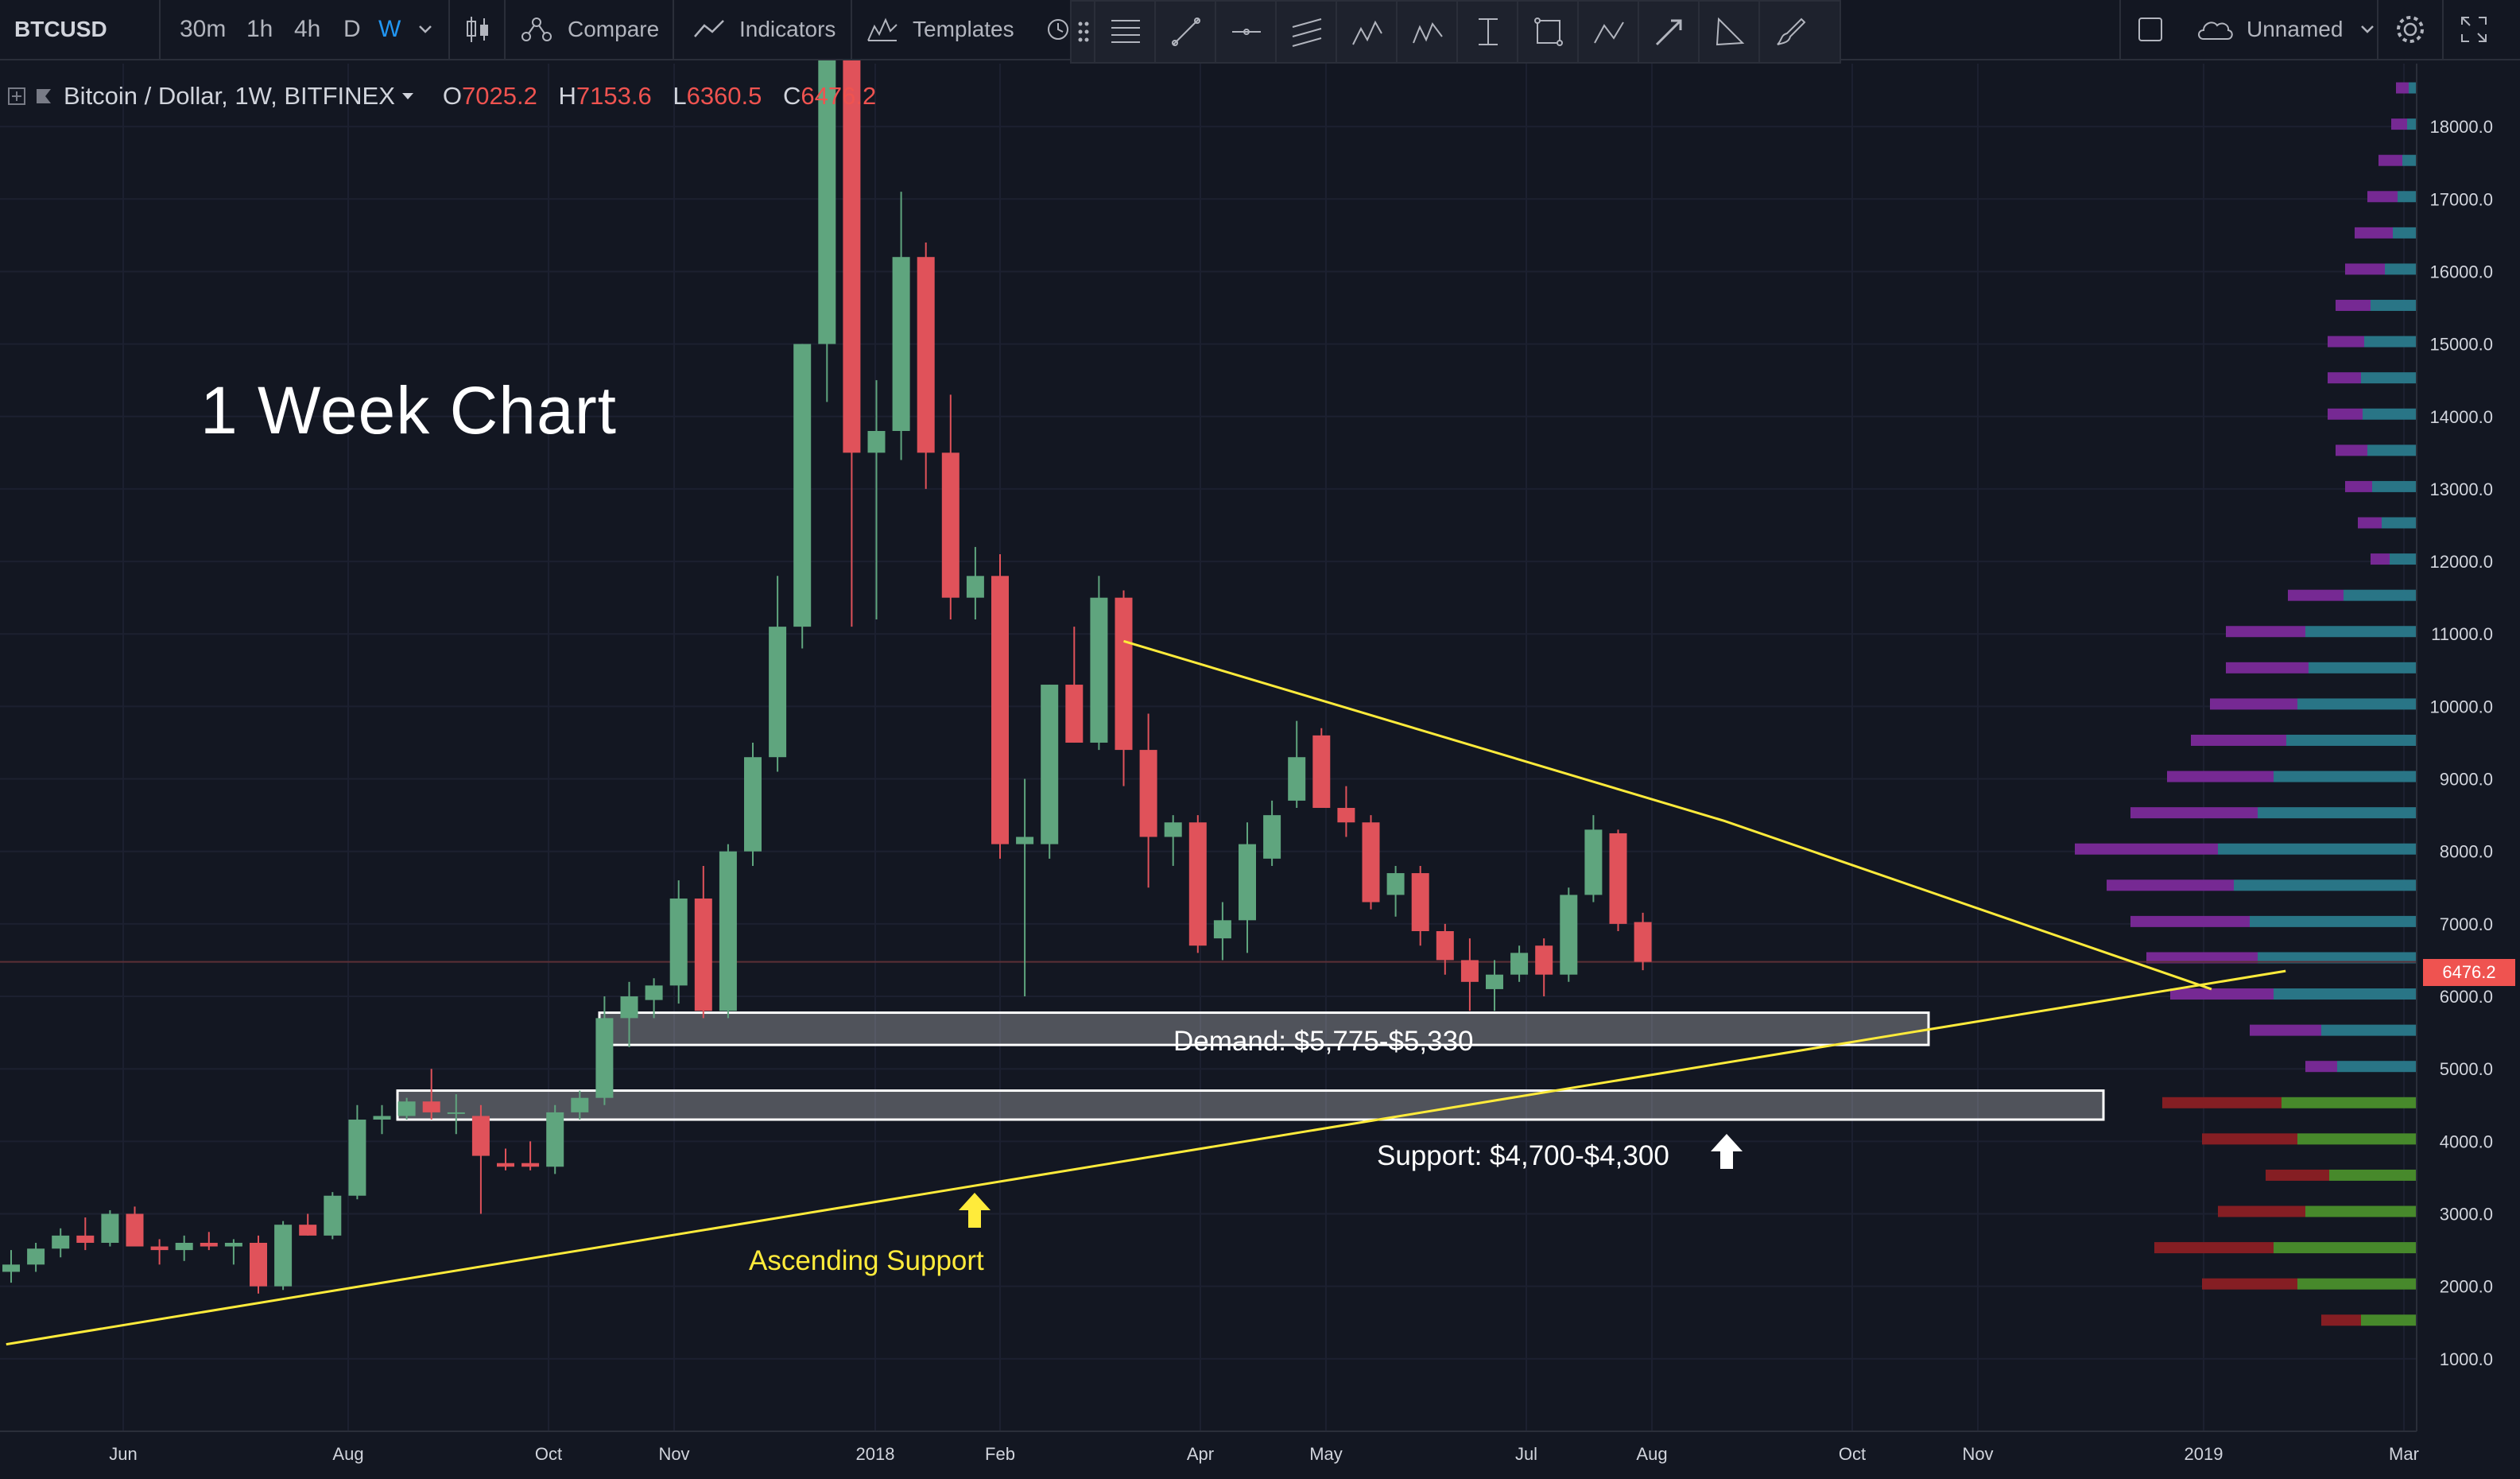 The width and height of the screenshot is (2520, 1479). I want to click on interval-dropdown, so click(425, 29).